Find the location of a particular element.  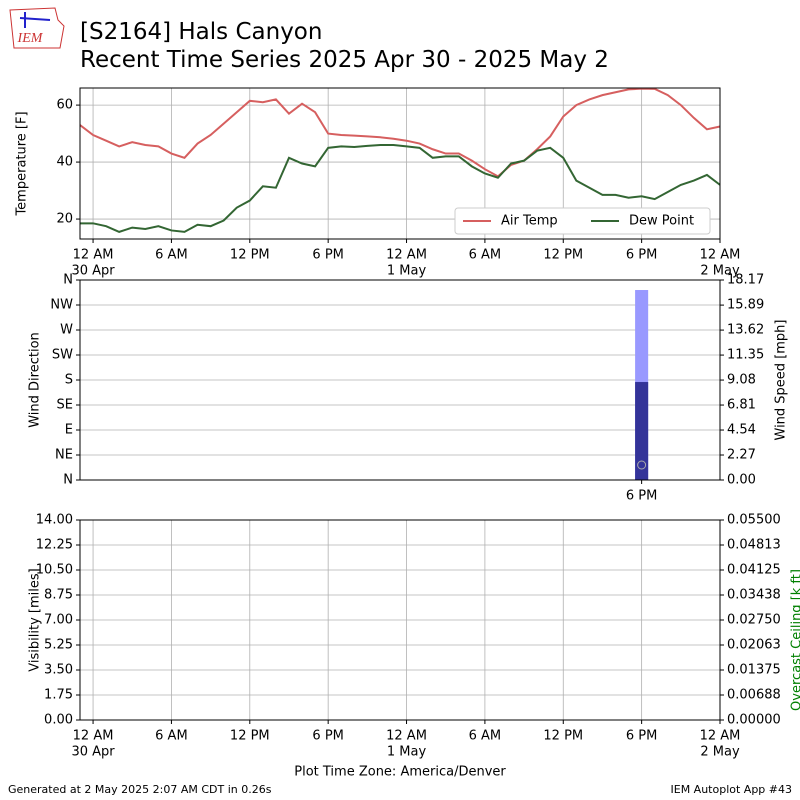

logo-text: IEM is located at coordinates (30, 38).